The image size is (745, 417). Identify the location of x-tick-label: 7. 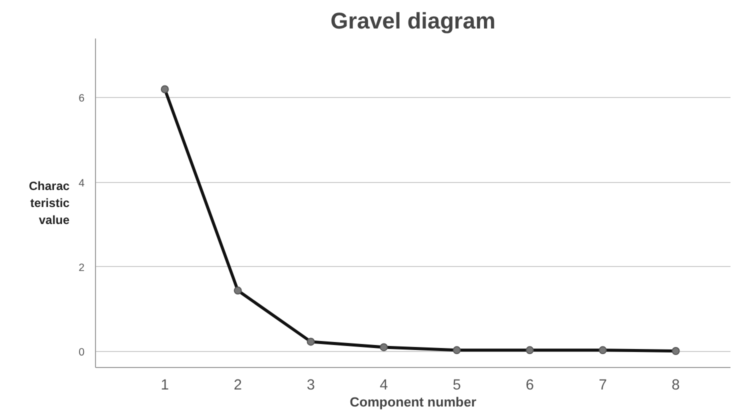
(602, 386).